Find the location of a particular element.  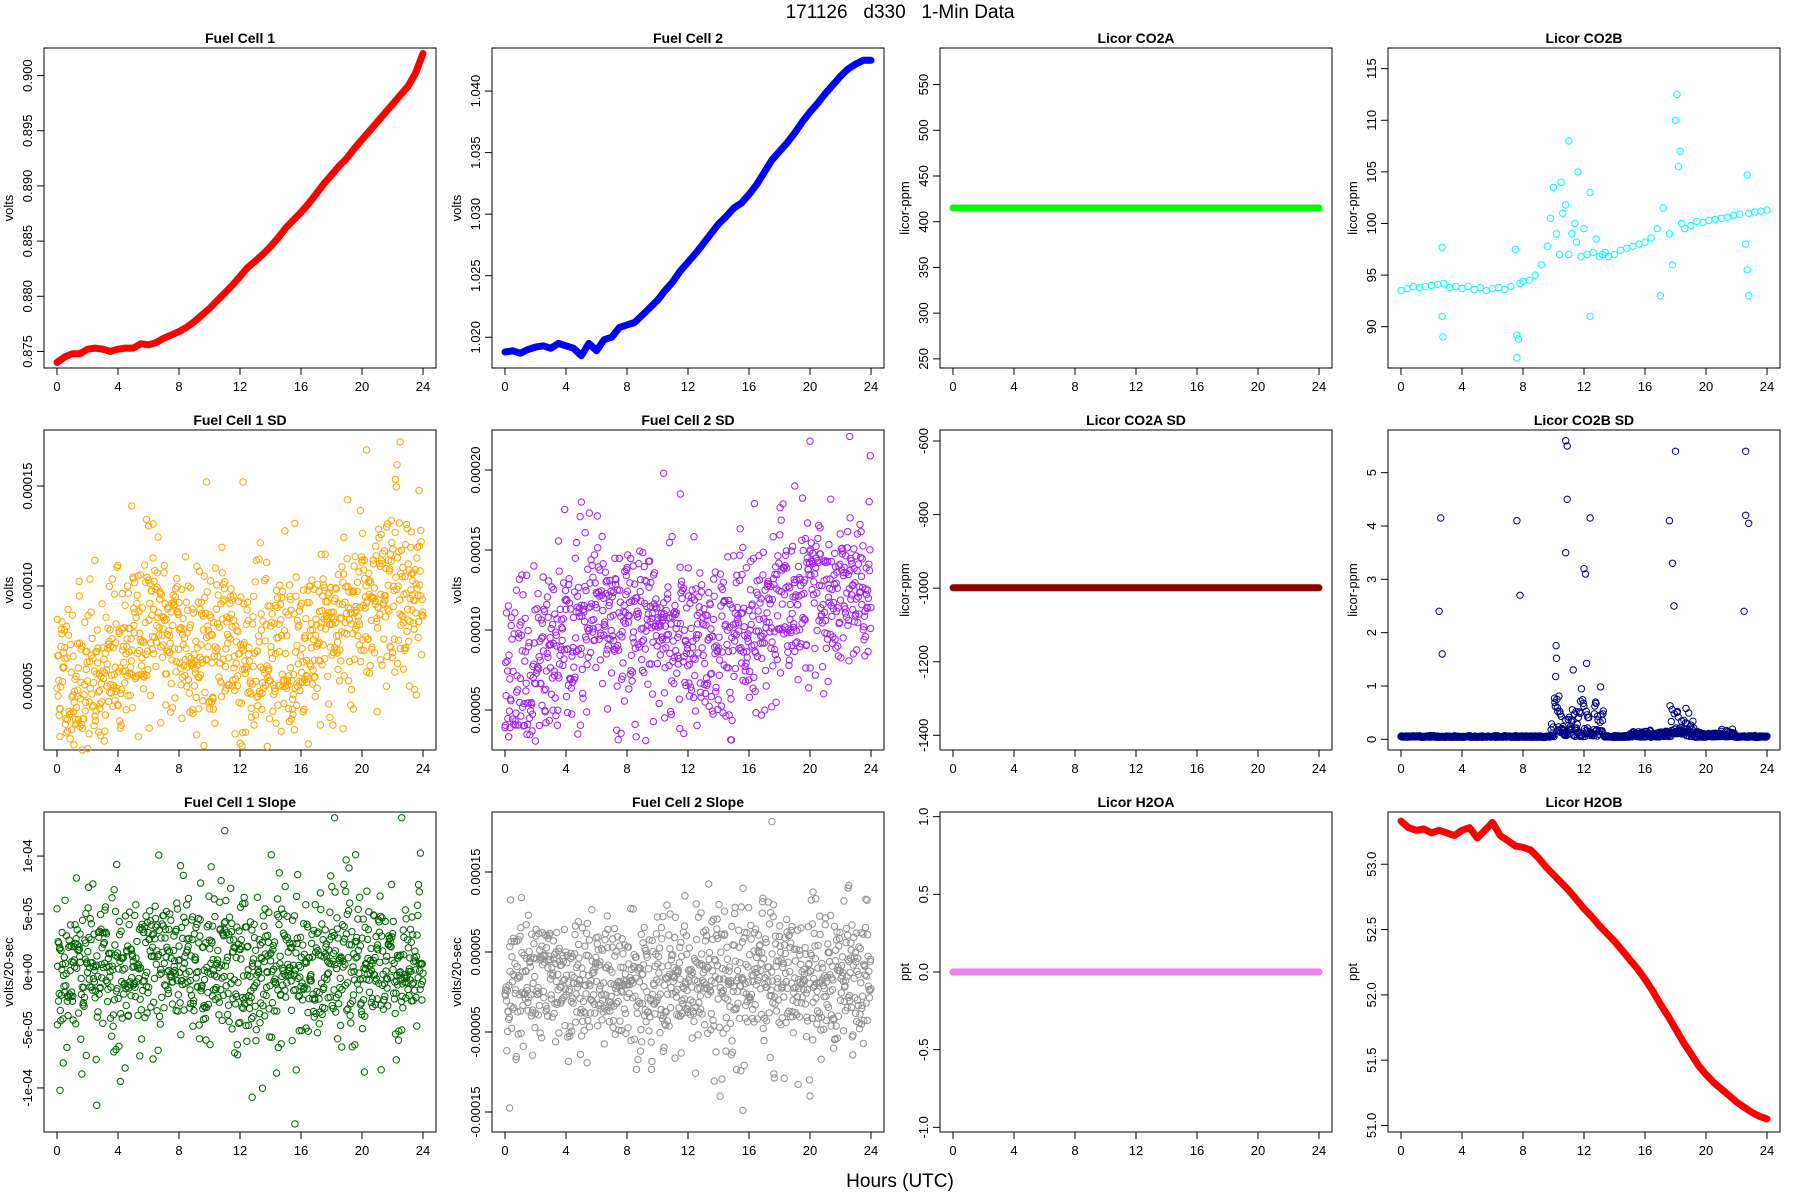

y-tick-label: 5 is located at coordinates (1371, 472).